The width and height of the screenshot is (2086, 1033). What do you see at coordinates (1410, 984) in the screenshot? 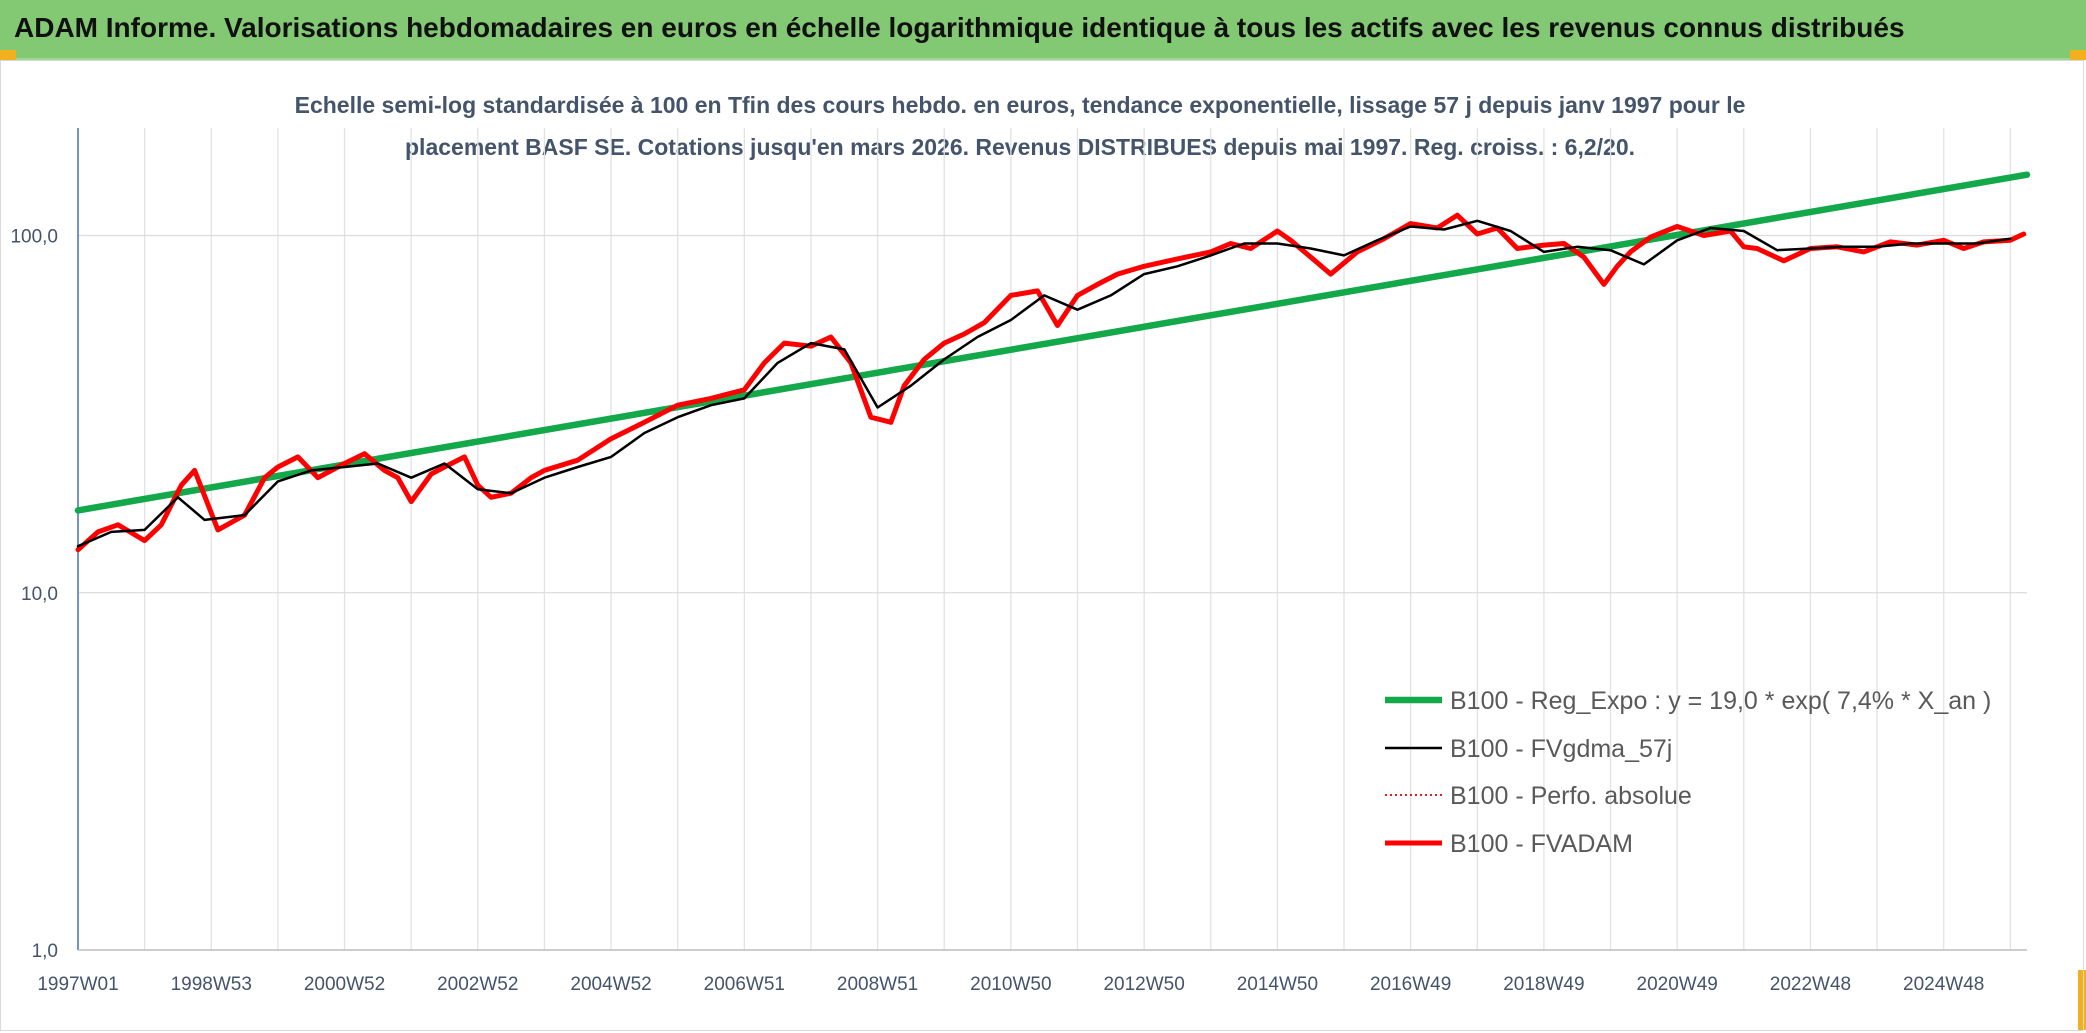
I see `x-tick-label: 2016W49` at bounding box center [1410, 984].